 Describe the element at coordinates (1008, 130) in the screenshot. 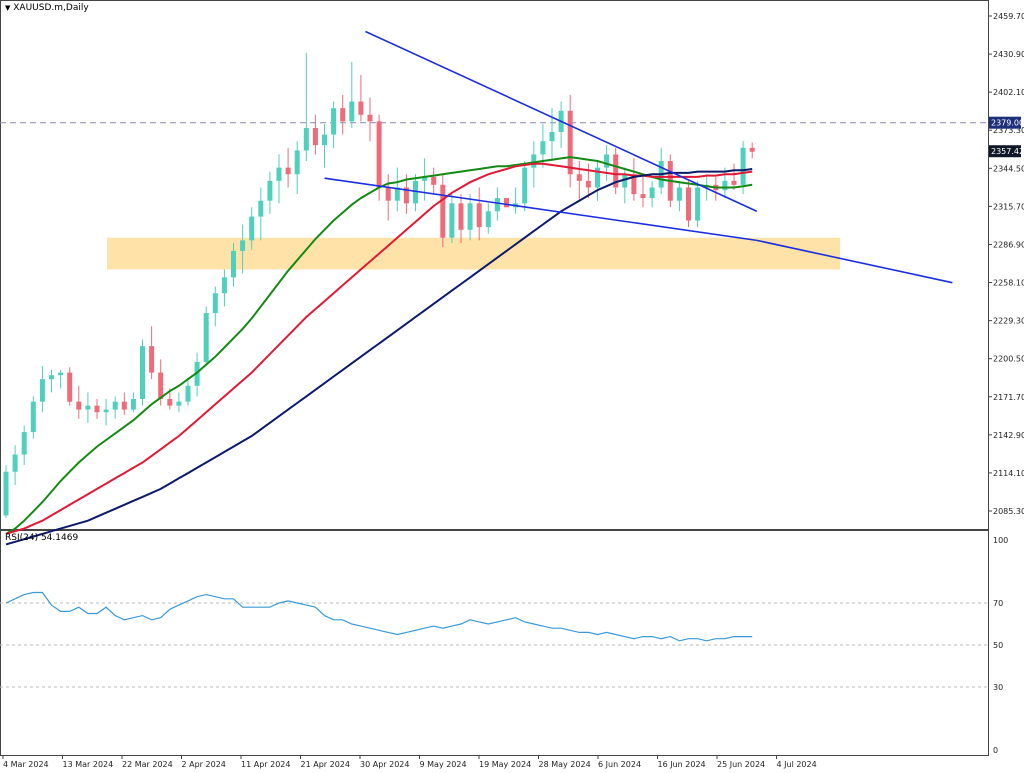

I see `y-tick-label: 2373.30` at that location.